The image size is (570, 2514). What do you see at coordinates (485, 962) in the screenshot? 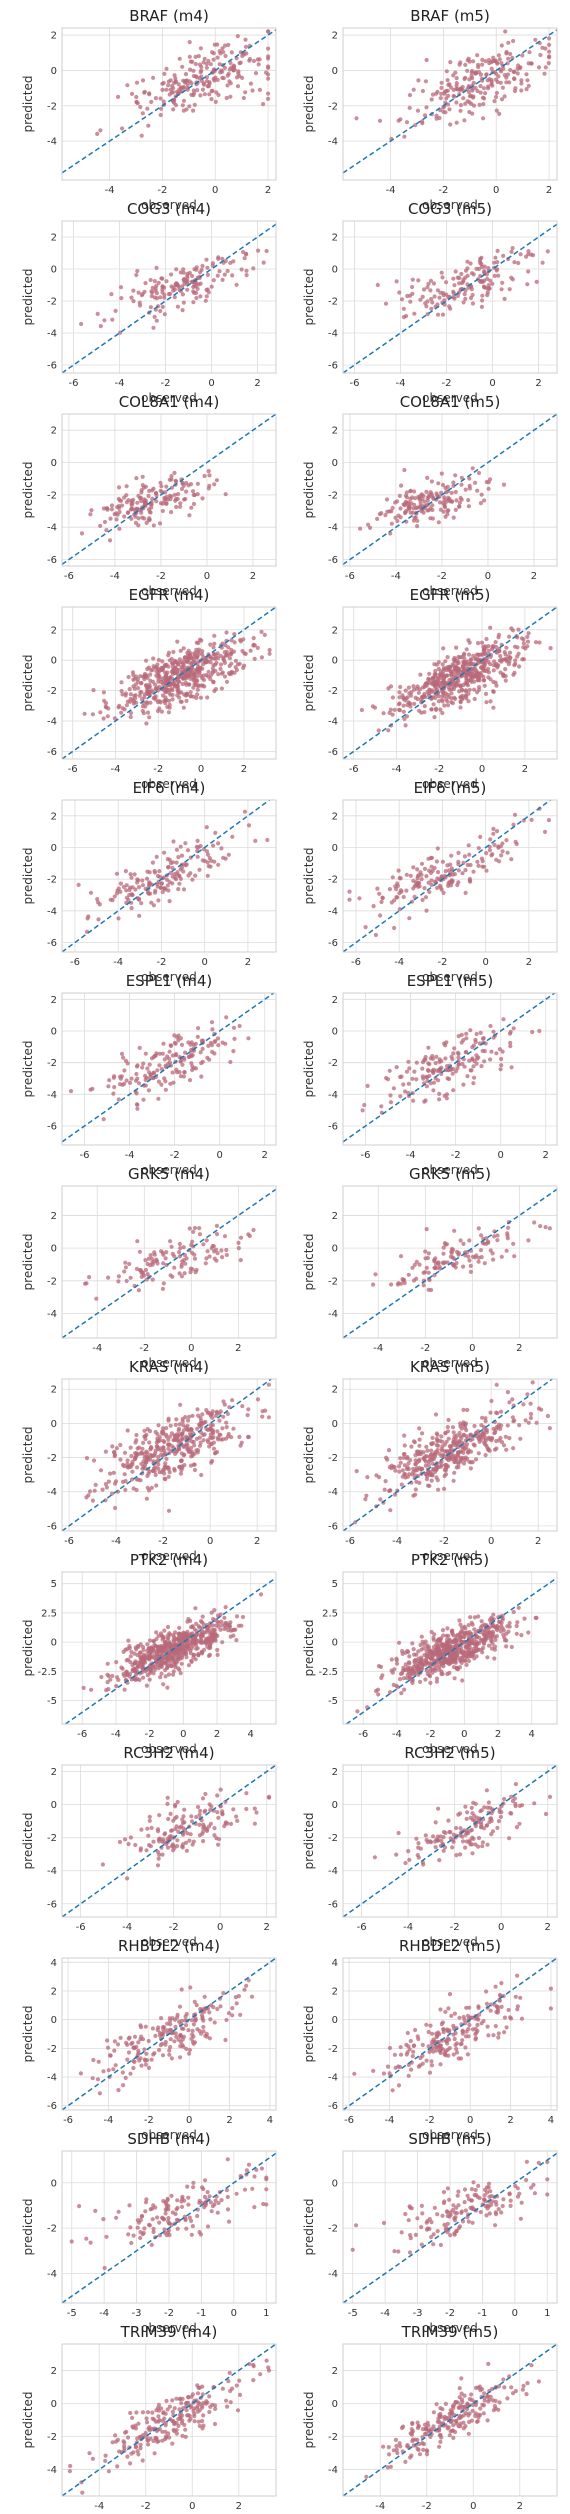
I see `x-tick-label: 0` at bounding box center [485, 962].